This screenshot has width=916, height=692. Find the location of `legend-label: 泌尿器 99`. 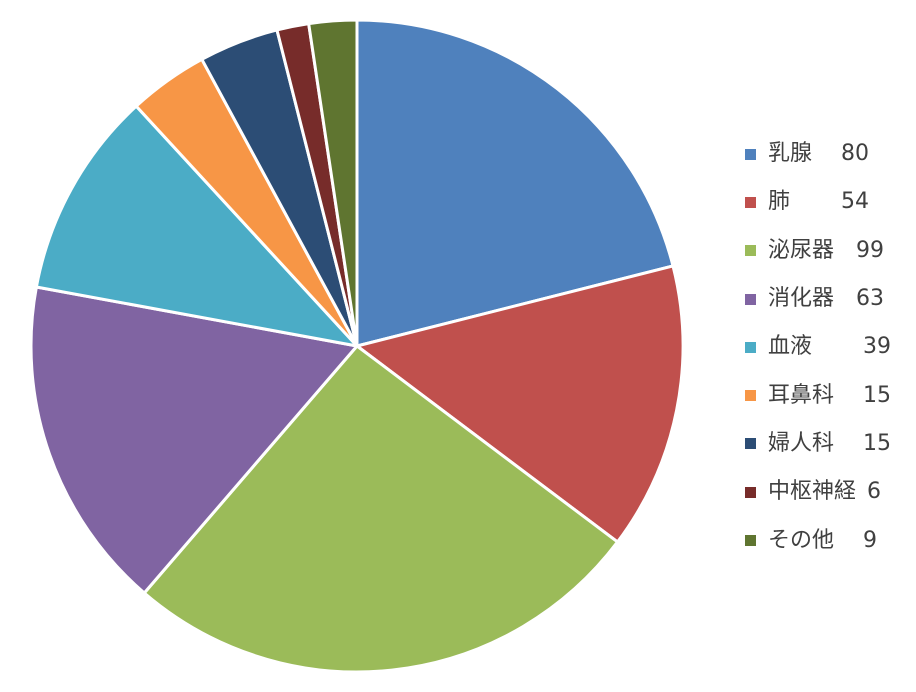

legend-label: 泌尿器 99 is located at coordinates (826, 250).